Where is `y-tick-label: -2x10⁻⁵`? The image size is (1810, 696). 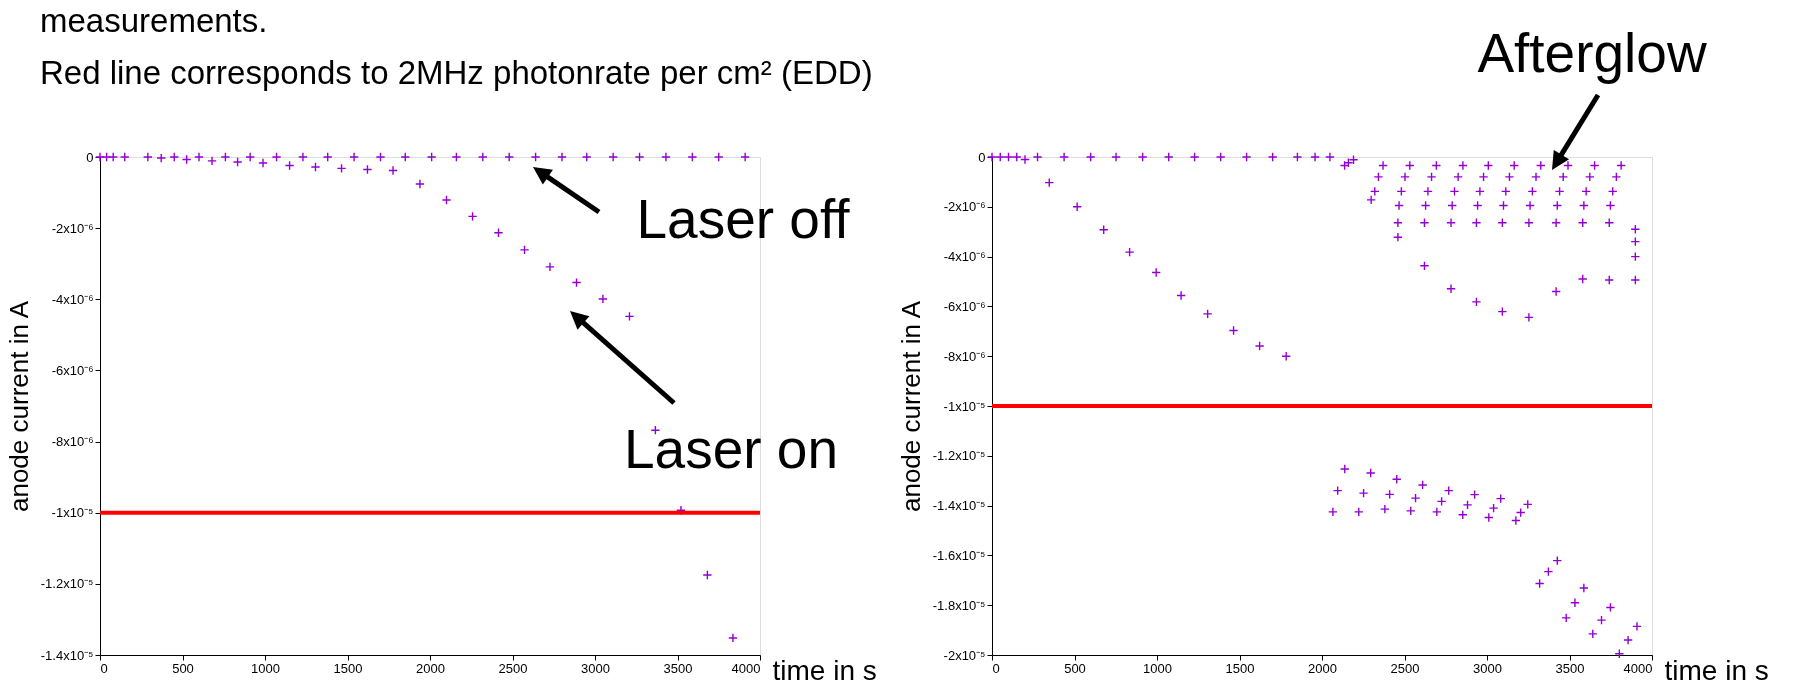
y-tick-label: -2x10⁻⁵ is located at coordinates (964, 655).